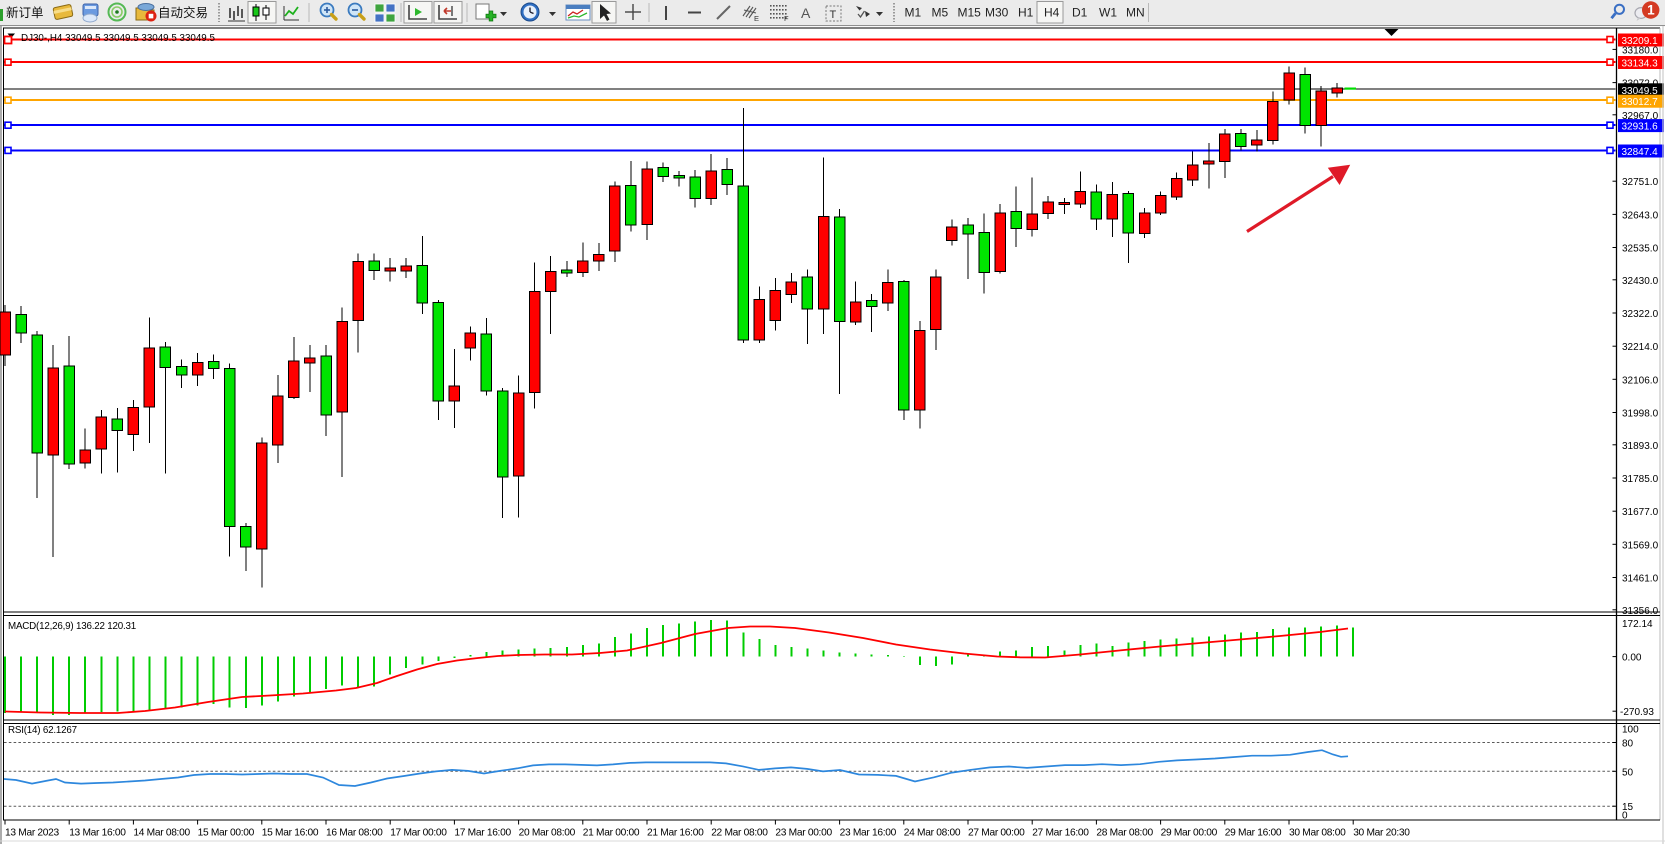  What do you see at coordinates (1640, 380) in the screenshot?
I see `svg-text: 32106.0` at bounding box center [1640, 380].